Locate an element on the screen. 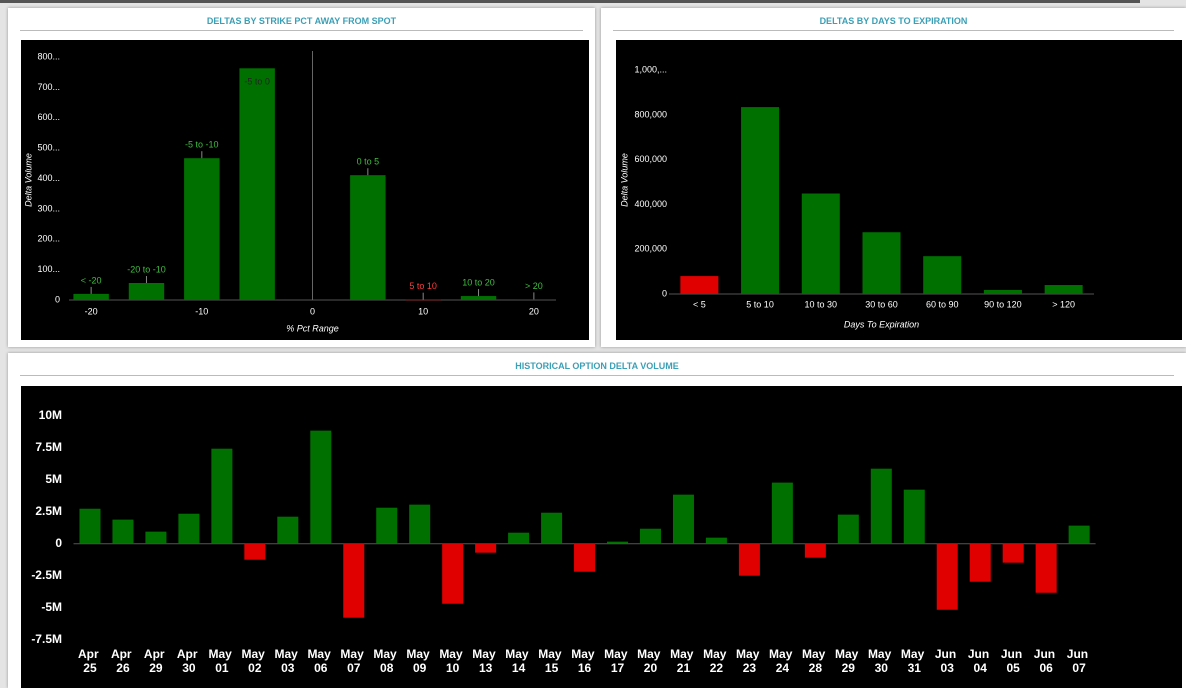 This screenshot has height=688, width=1186. x-axis-label: Days To Expiration is located at coordinates (881, 324).